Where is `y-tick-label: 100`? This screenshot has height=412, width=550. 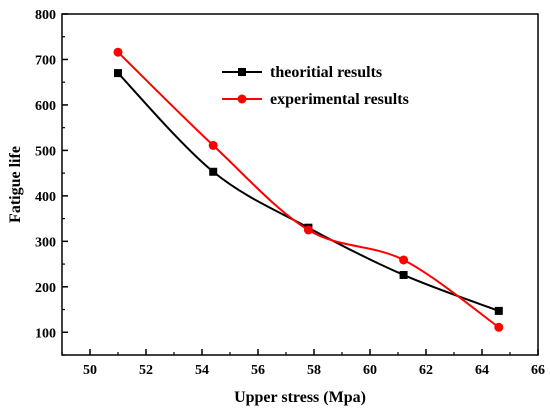
y-tick-label: 100 is located at coordinates (45, 333).